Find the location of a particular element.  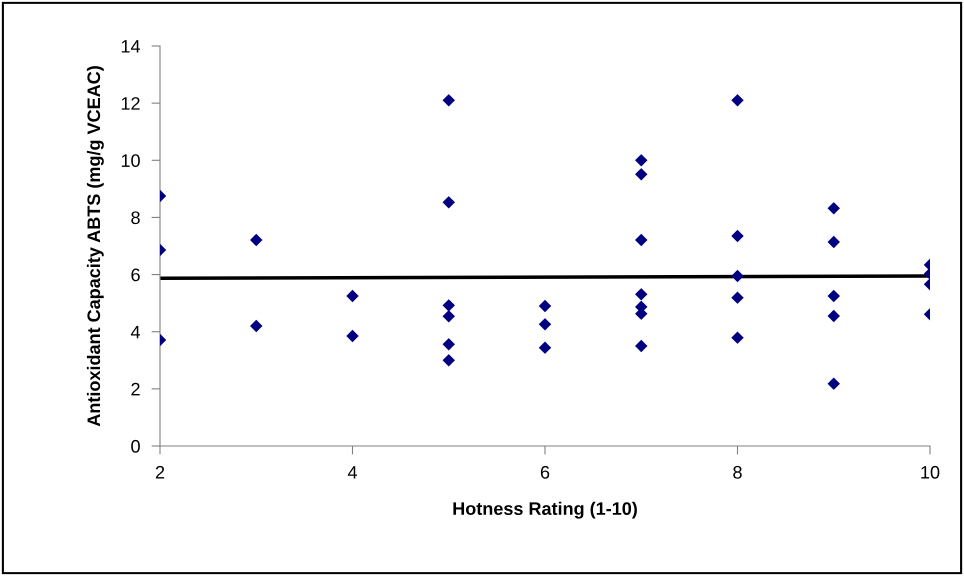

y-tick-label: 14 is located at coordinates (131, 46).